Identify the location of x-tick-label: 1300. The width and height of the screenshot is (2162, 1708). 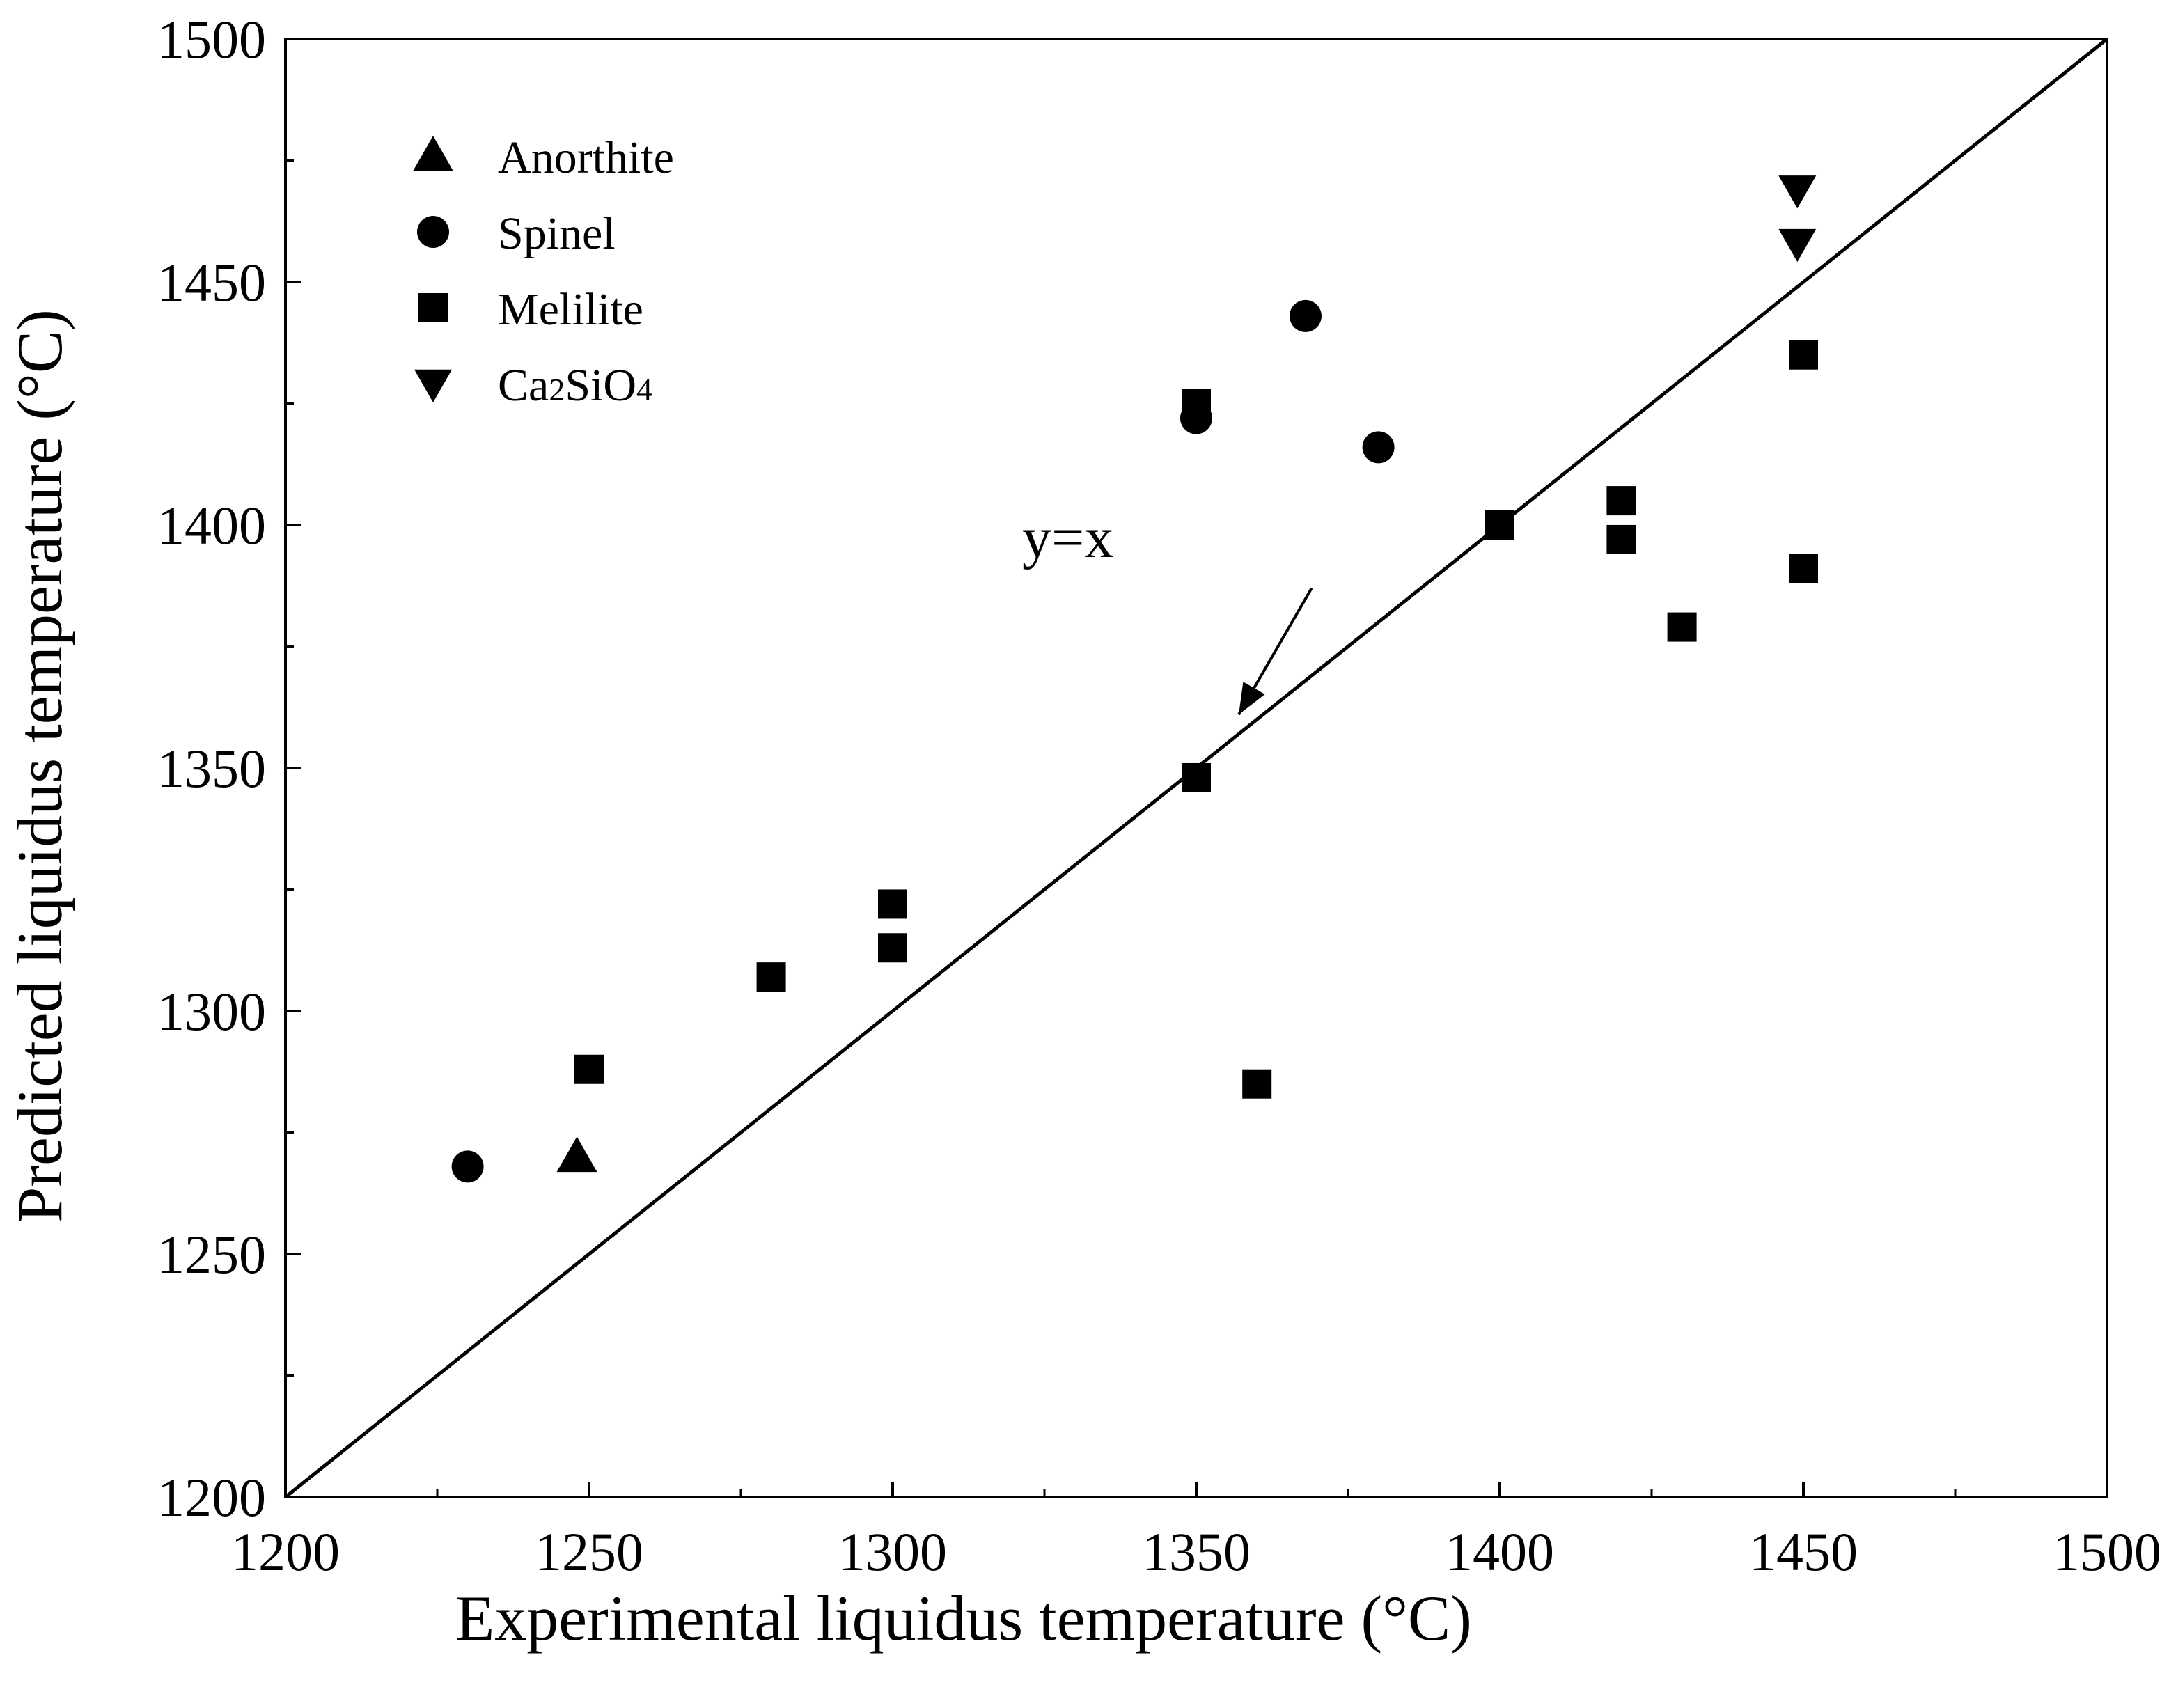
(893, 1552).